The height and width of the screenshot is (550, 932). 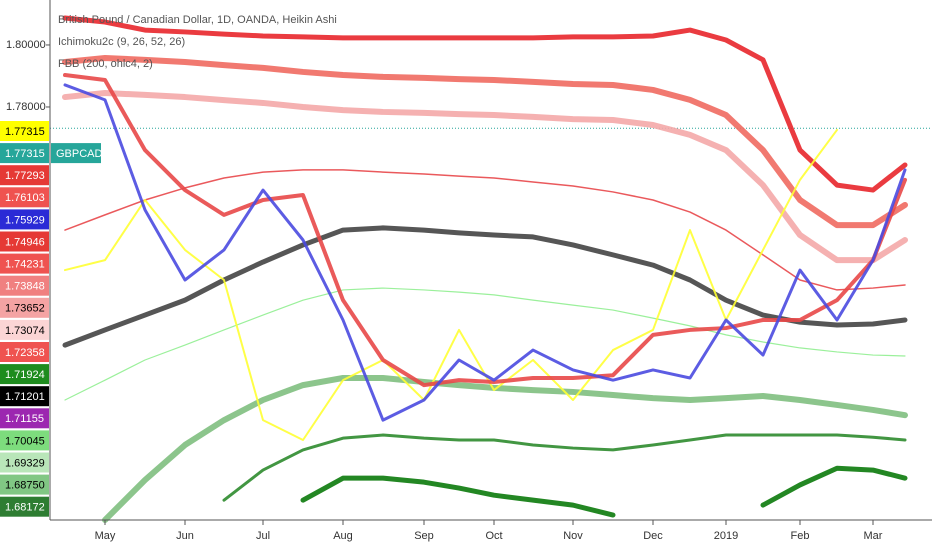 I want to click on x-tick-label: Jun, so click(x=185, y=536).